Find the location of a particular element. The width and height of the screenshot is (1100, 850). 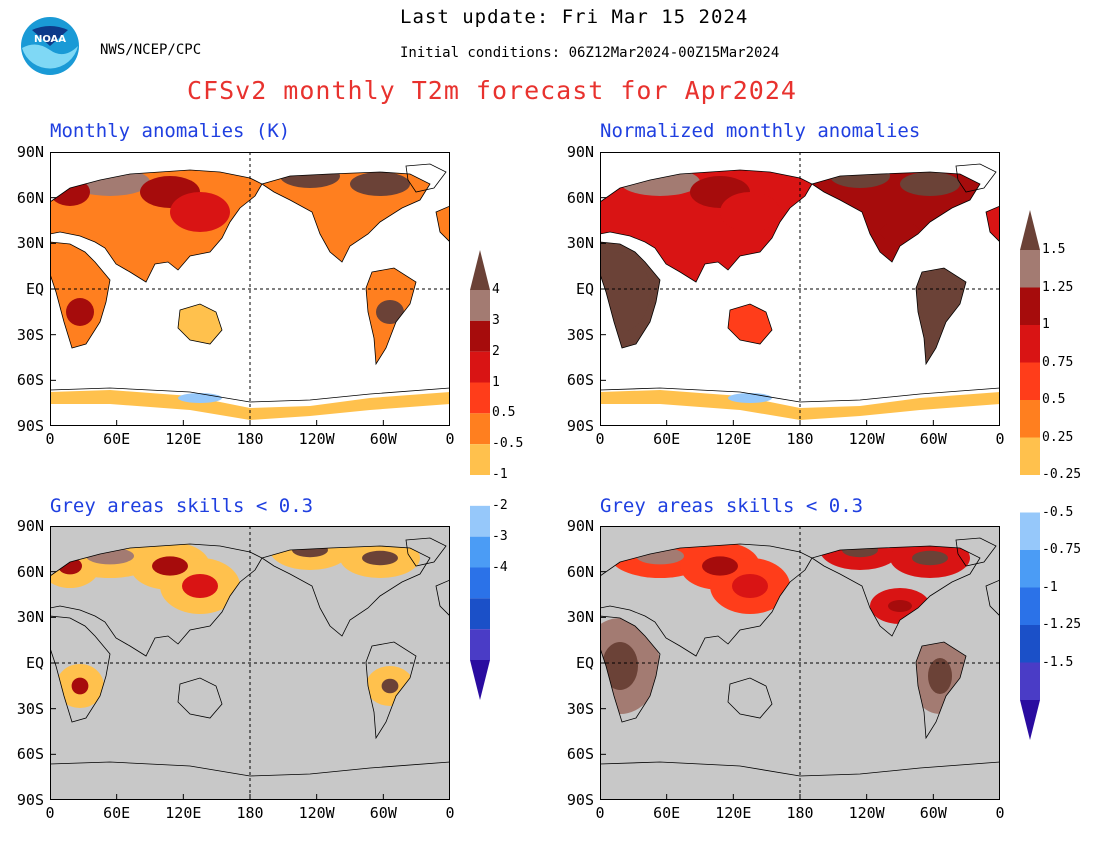

panel-title-anomalies: Monthly anomalies (K) is located at coordinates (170, 131).